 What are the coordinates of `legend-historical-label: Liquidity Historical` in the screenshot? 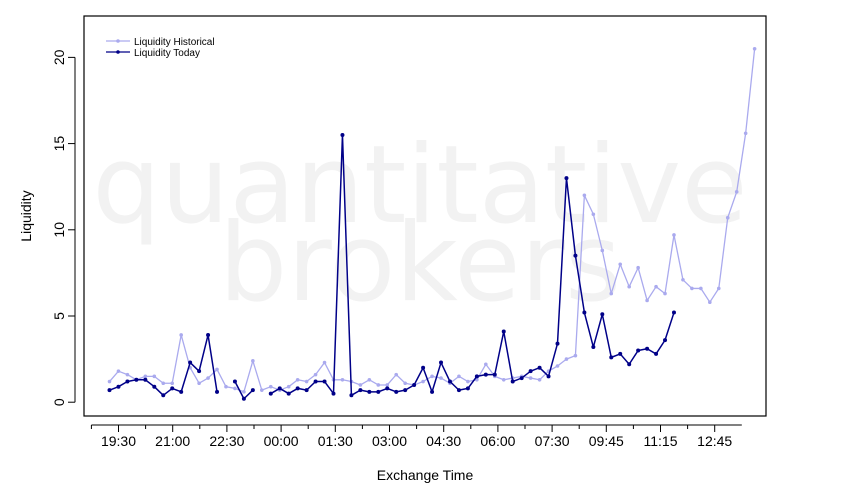 It's located at (174, 42).